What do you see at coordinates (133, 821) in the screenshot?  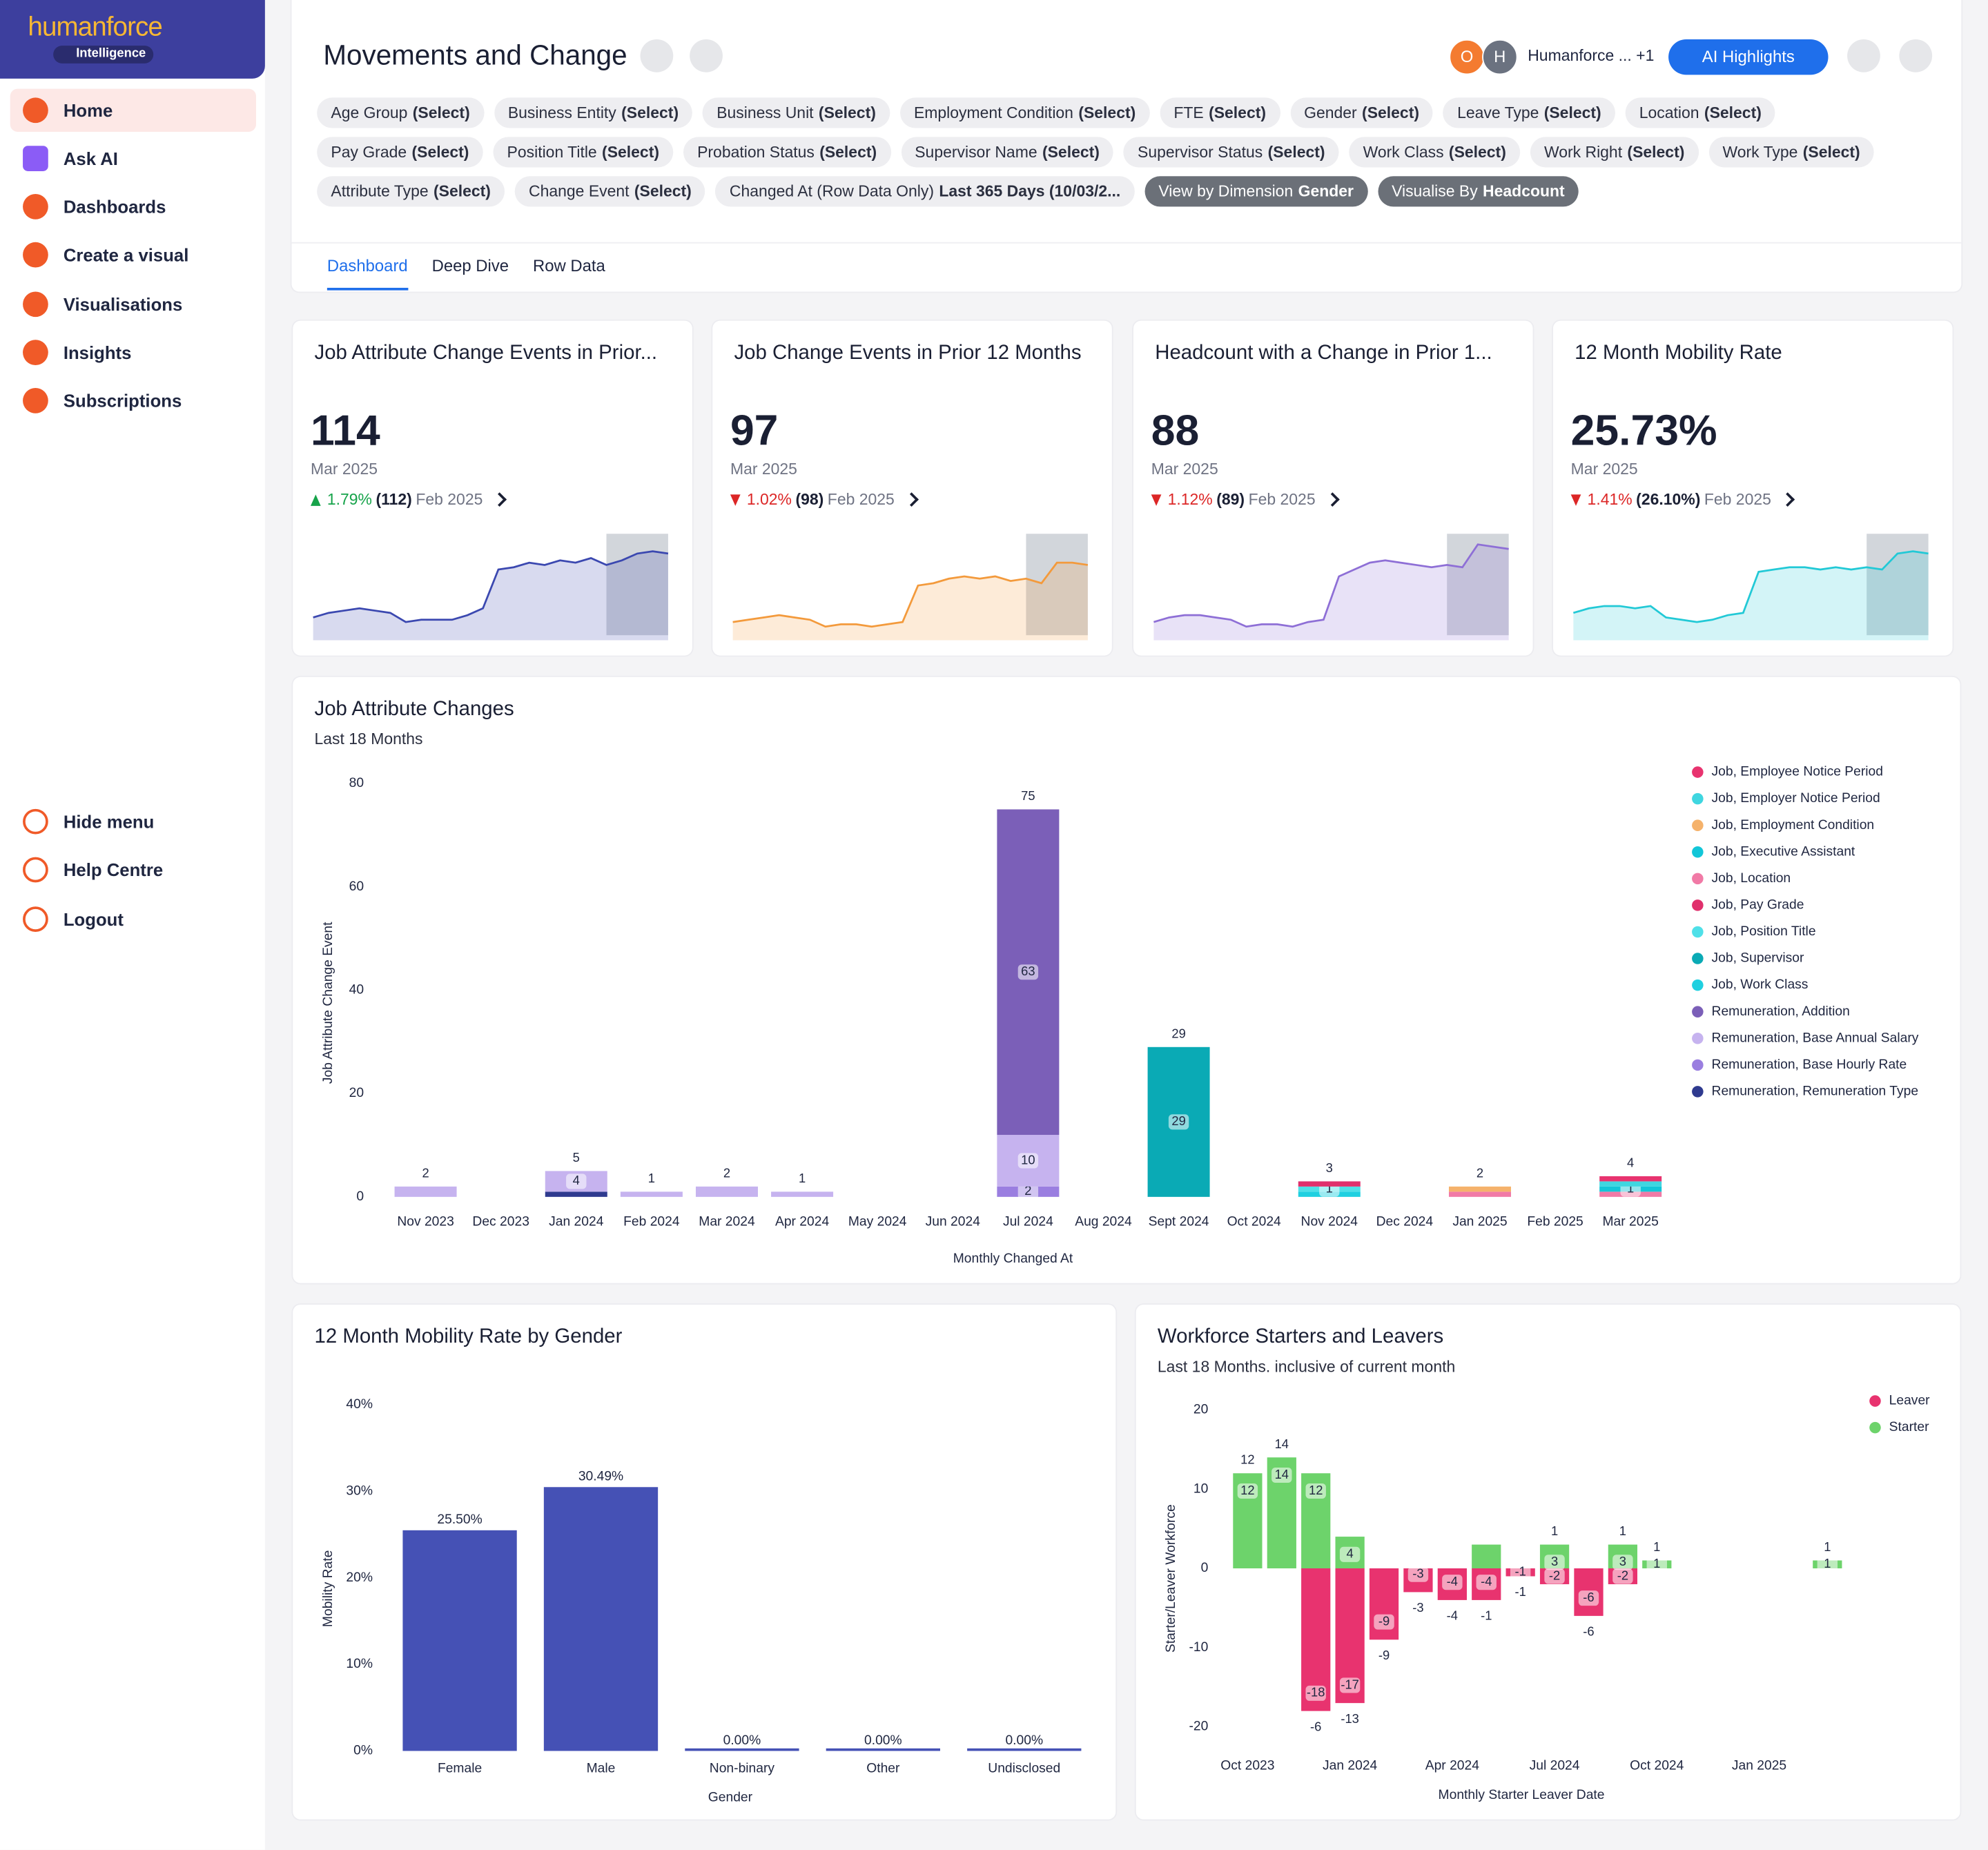 I see `nav-item: Hide menu` at bounding box center [133, 821].